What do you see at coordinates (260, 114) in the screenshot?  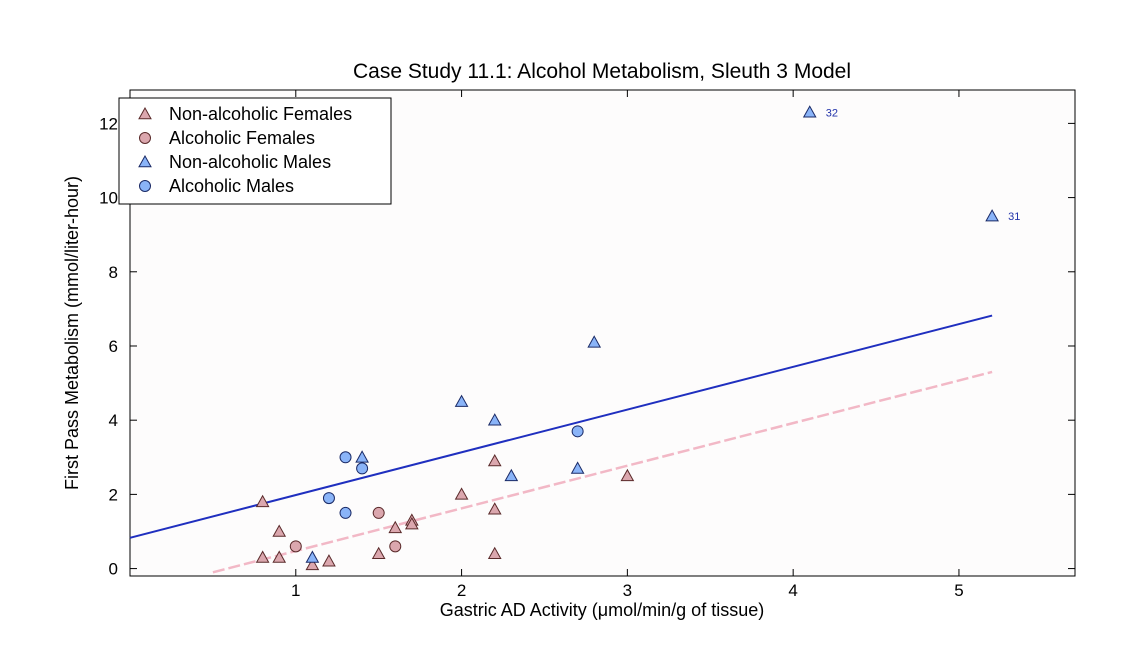 I see `legend-label: Non-alcoholic Females` at bounding box center [260, 114].